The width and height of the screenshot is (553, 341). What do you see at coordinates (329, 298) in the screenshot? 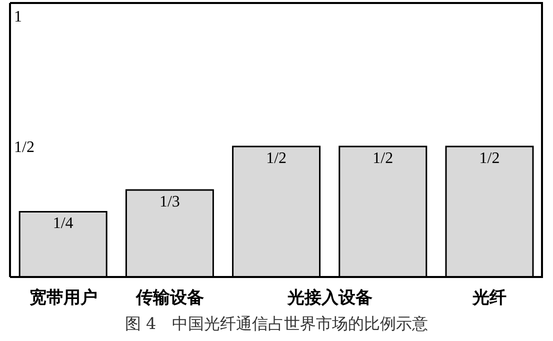
I see `x-tick-label: 光接入设备` at bounding box center [329, 298].